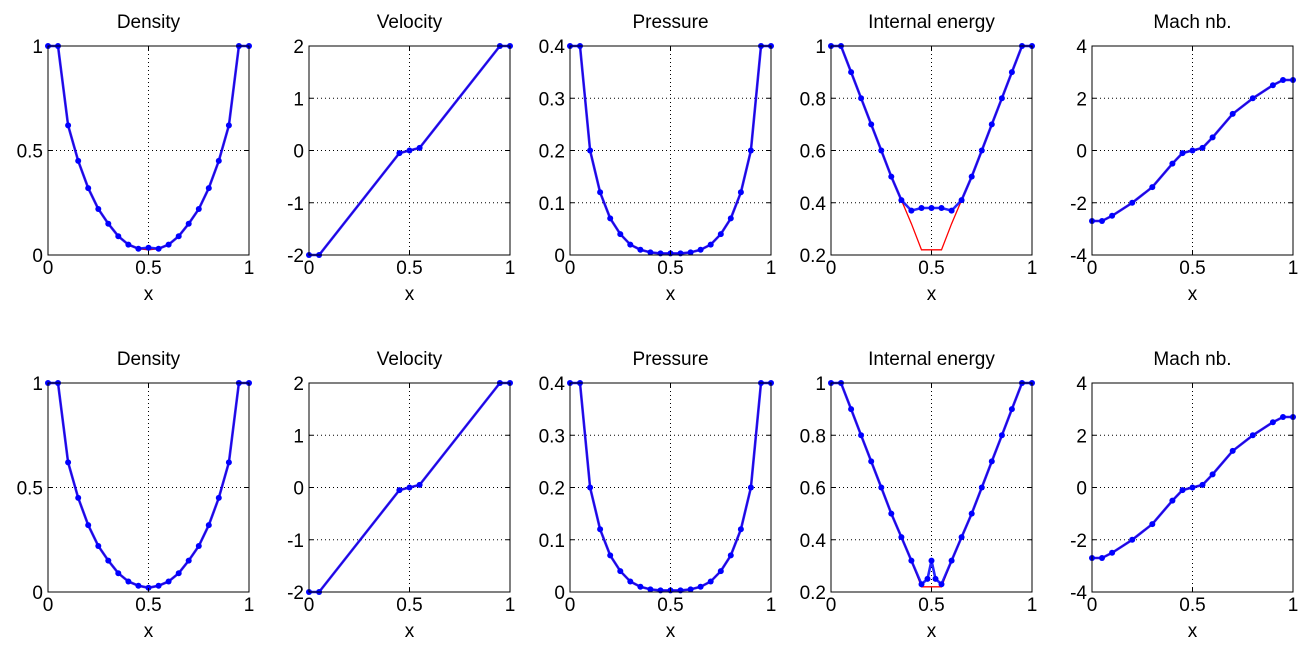 The height and width of the screenshot is (645, 1309). What do you see at coordinates (401, 158) in the screenshot?
I see `subplot-2: 0 0.5 1 -2 -1 0 1 2 Velocity x` at bounding box center [401, 158].